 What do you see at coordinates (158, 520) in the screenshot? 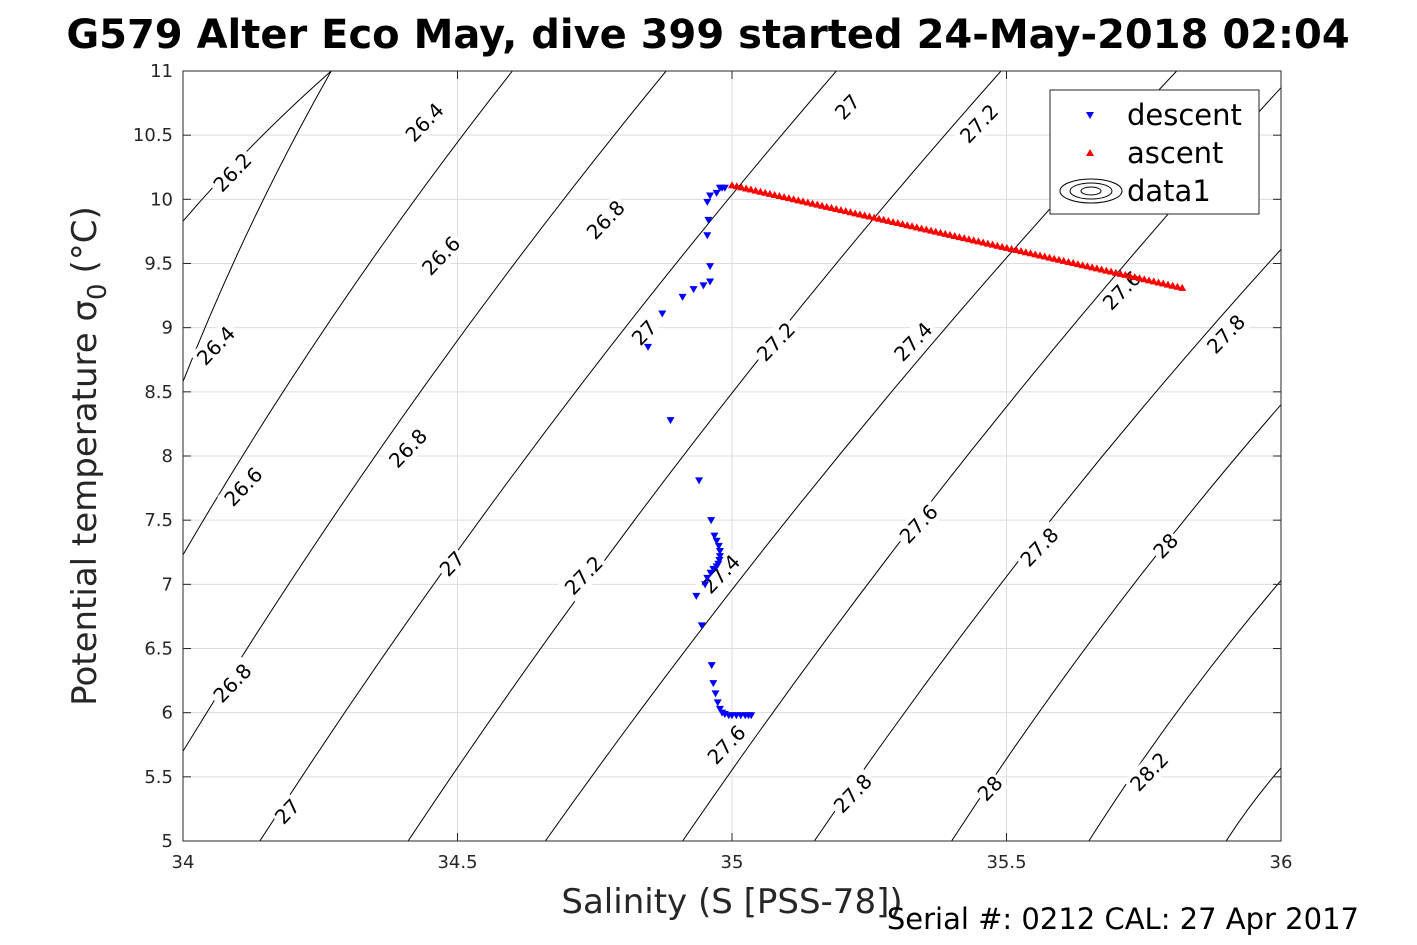
I see `y-tick-label: 7.5` at bounding box center [158, 520].